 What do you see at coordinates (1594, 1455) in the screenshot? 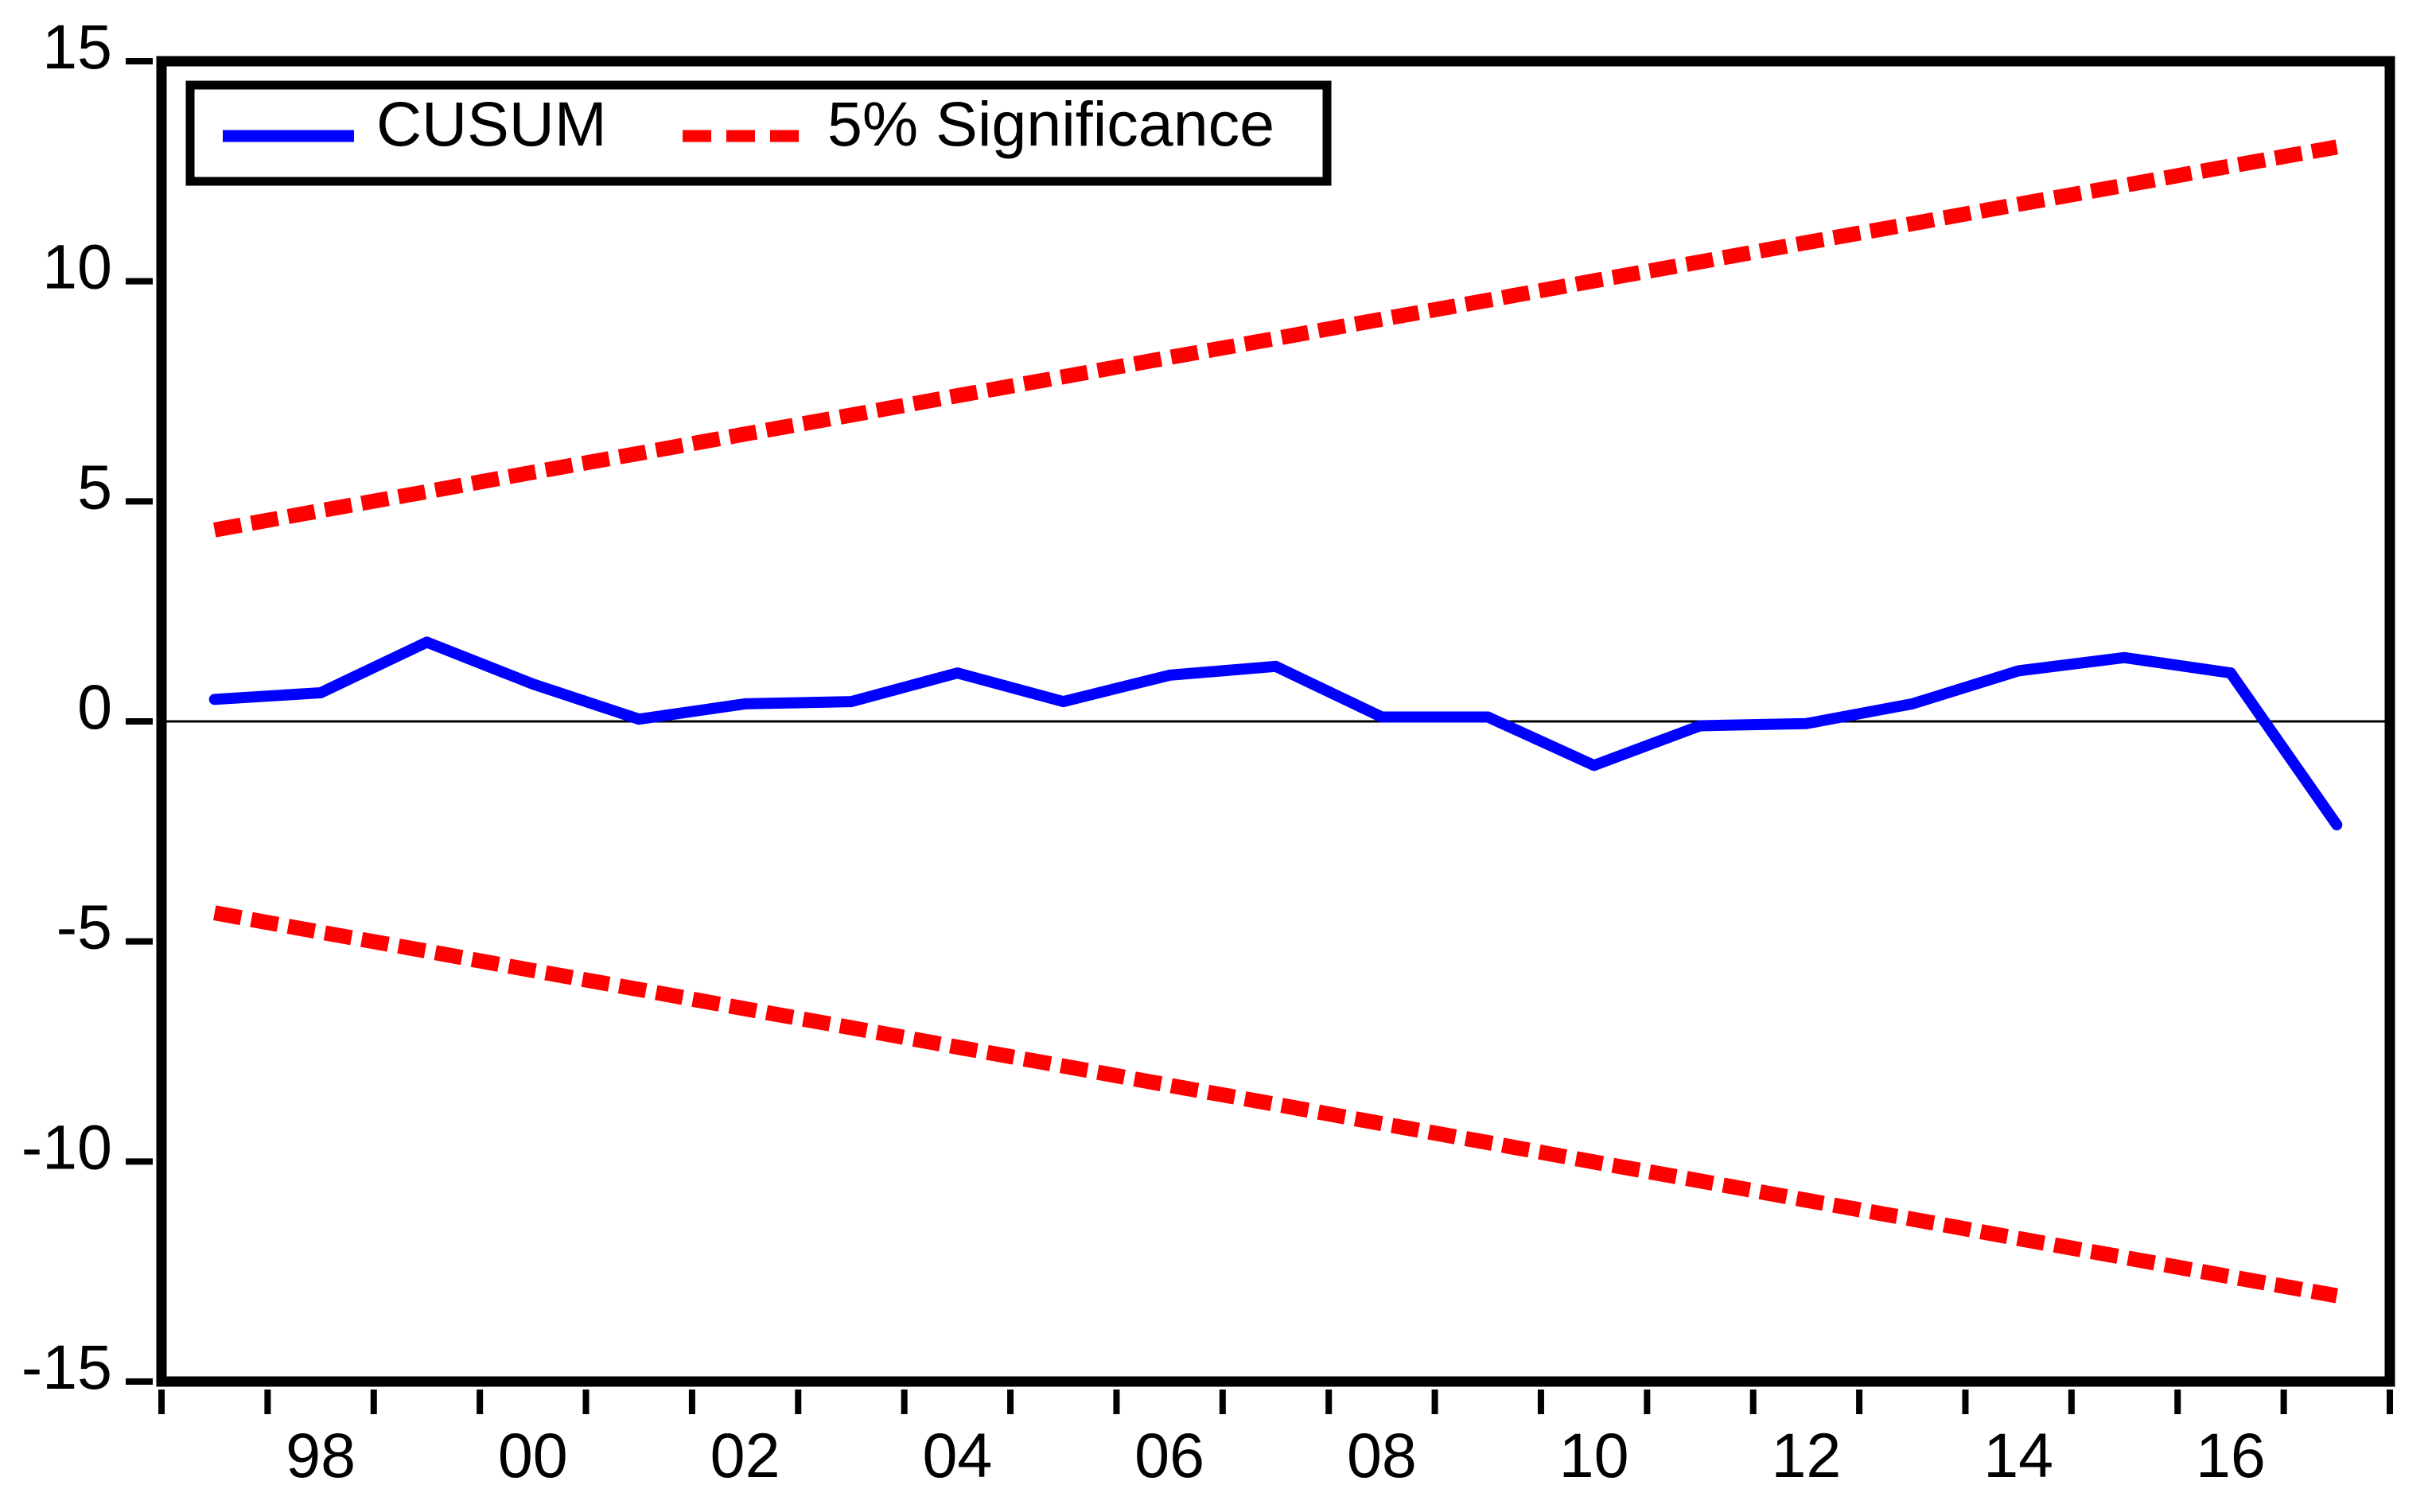
I see `x-axis-tick-label: 10` at bounding box center [1594, 1455].